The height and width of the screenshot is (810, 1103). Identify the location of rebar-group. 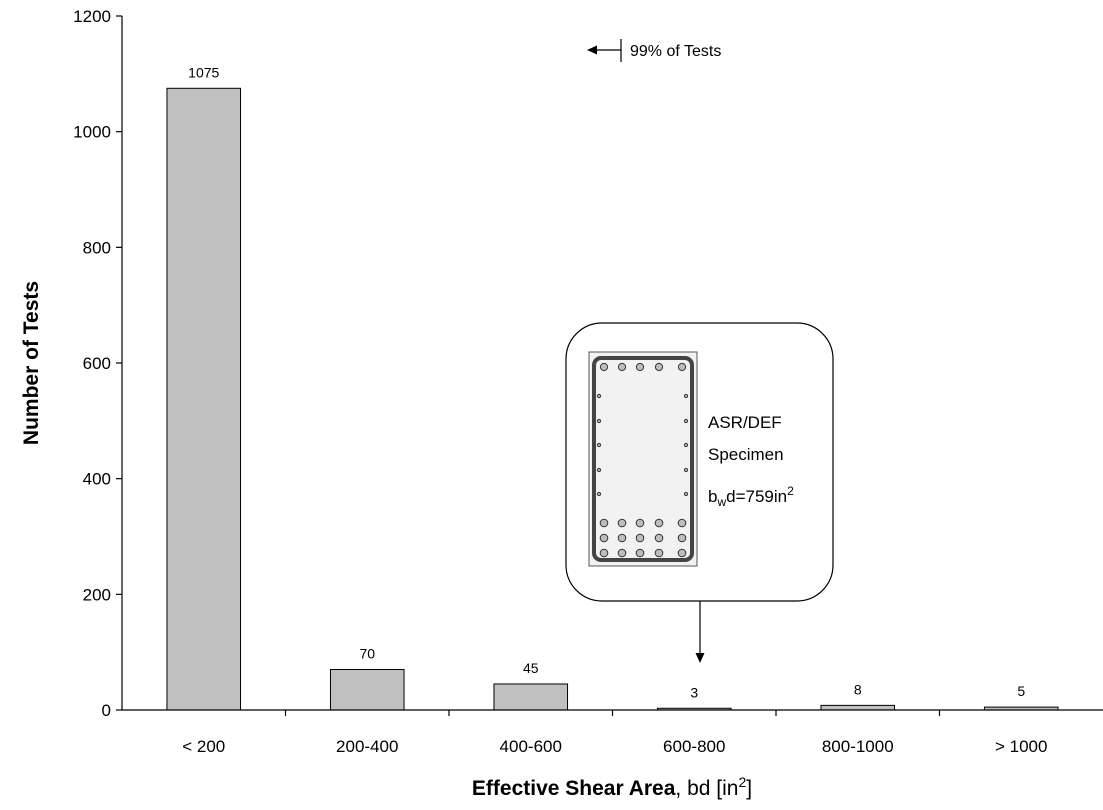
(642, 460).